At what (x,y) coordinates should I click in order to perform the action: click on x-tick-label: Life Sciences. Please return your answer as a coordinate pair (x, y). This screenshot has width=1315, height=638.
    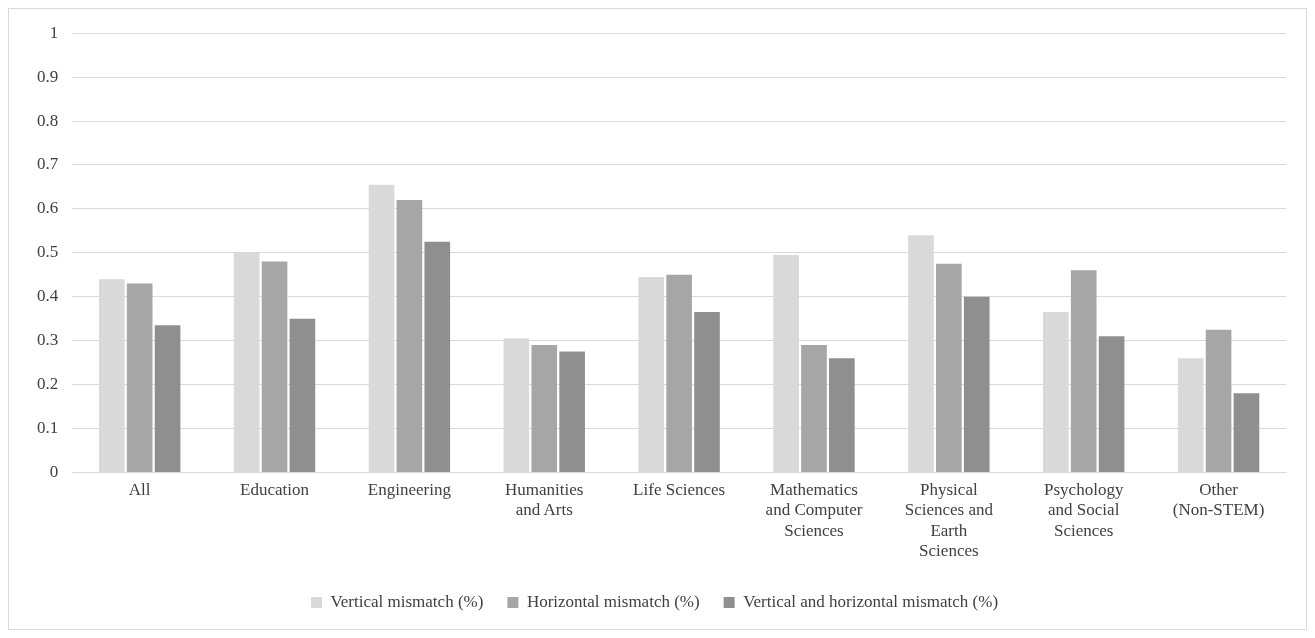
    Looking at the image, I should click on (679, 490).